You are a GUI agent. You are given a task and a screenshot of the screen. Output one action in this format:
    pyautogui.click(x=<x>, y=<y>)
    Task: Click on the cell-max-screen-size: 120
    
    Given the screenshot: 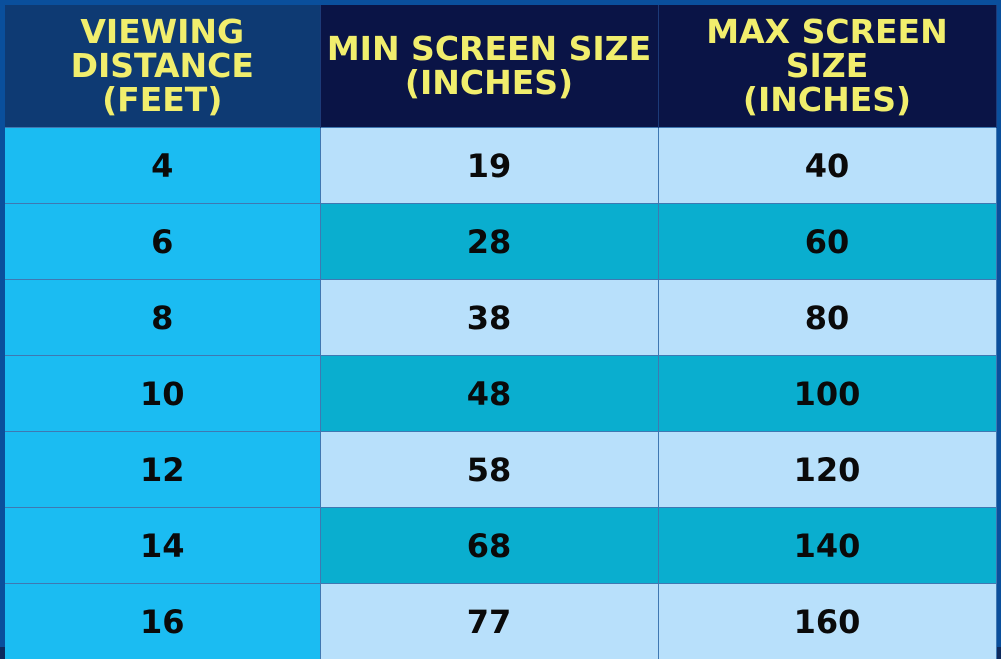 What is the action you would take?
    pyautogui.click(x=827, y=470)
    